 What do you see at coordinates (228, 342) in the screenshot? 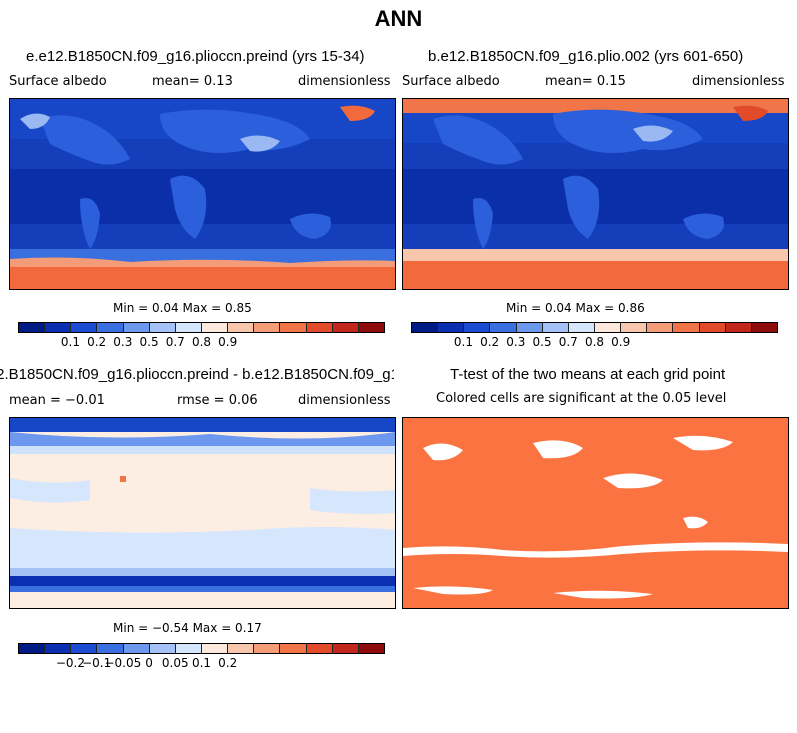
I see `panel1-colorbar-tick: 0.9` at bounding box center [228, 342].